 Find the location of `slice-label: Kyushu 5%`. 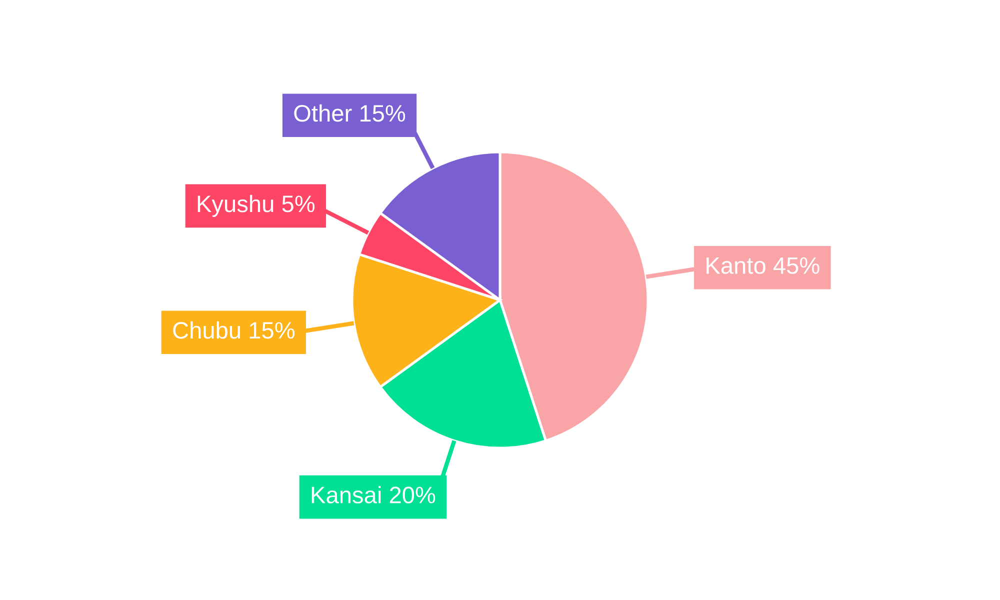

slice-label: Kyushu 5% is located at coordinates (256, 205).